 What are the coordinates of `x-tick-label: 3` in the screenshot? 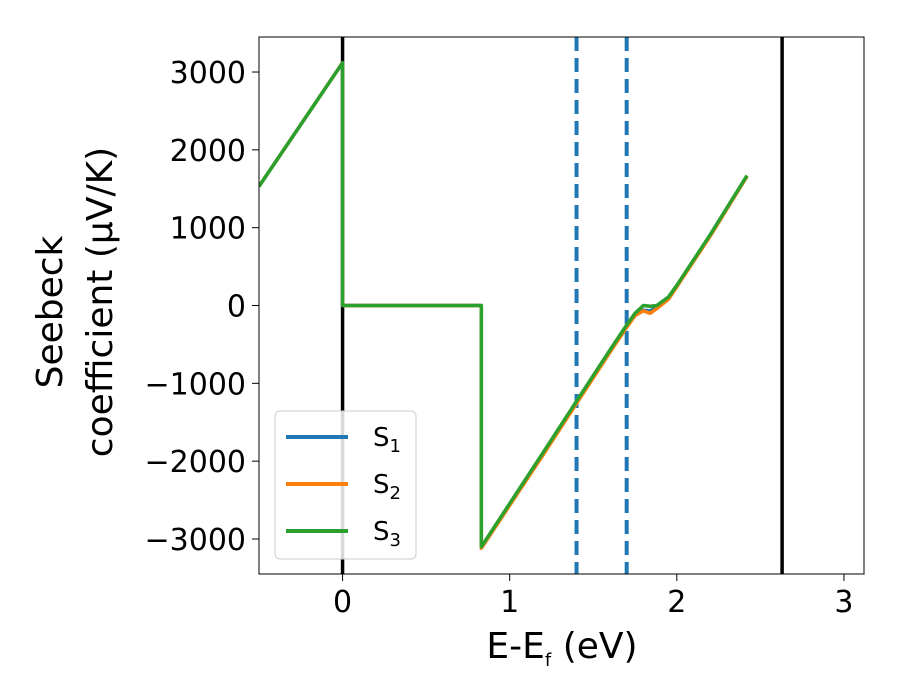 It's located at (843, 602).